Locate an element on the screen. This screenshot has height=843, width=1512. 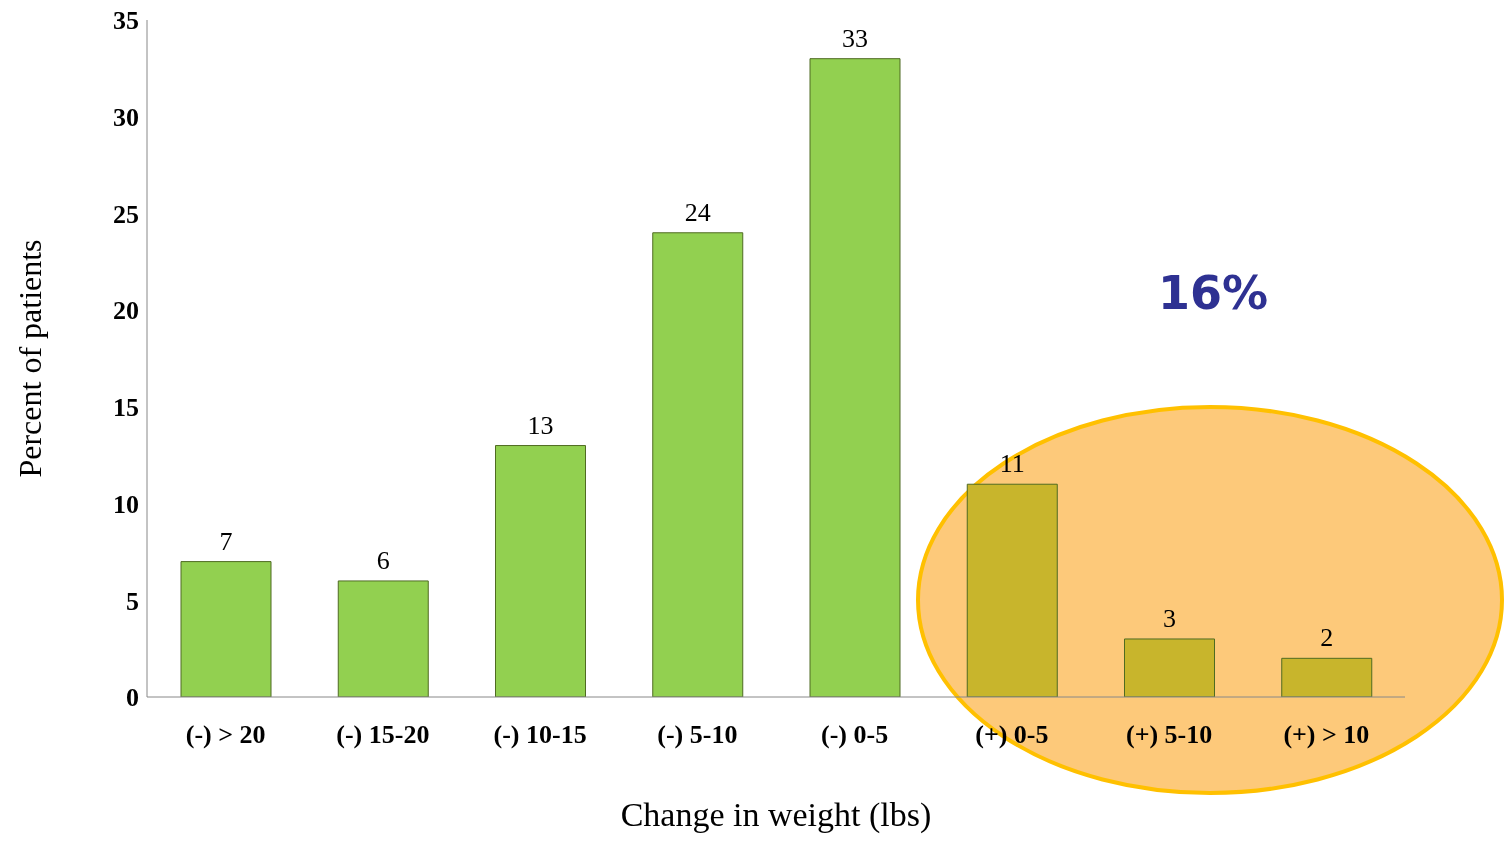
y-tick-label: 30 is located at coordinates (126, 117).